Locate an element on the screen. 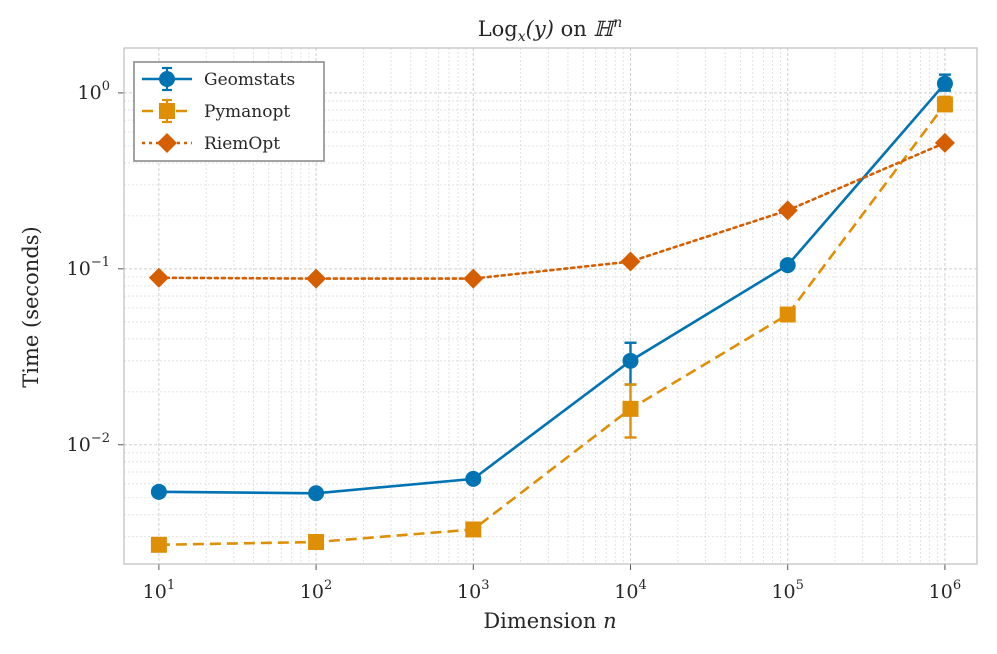  x-axis-label-var: n is located at coordinates (610, 621).